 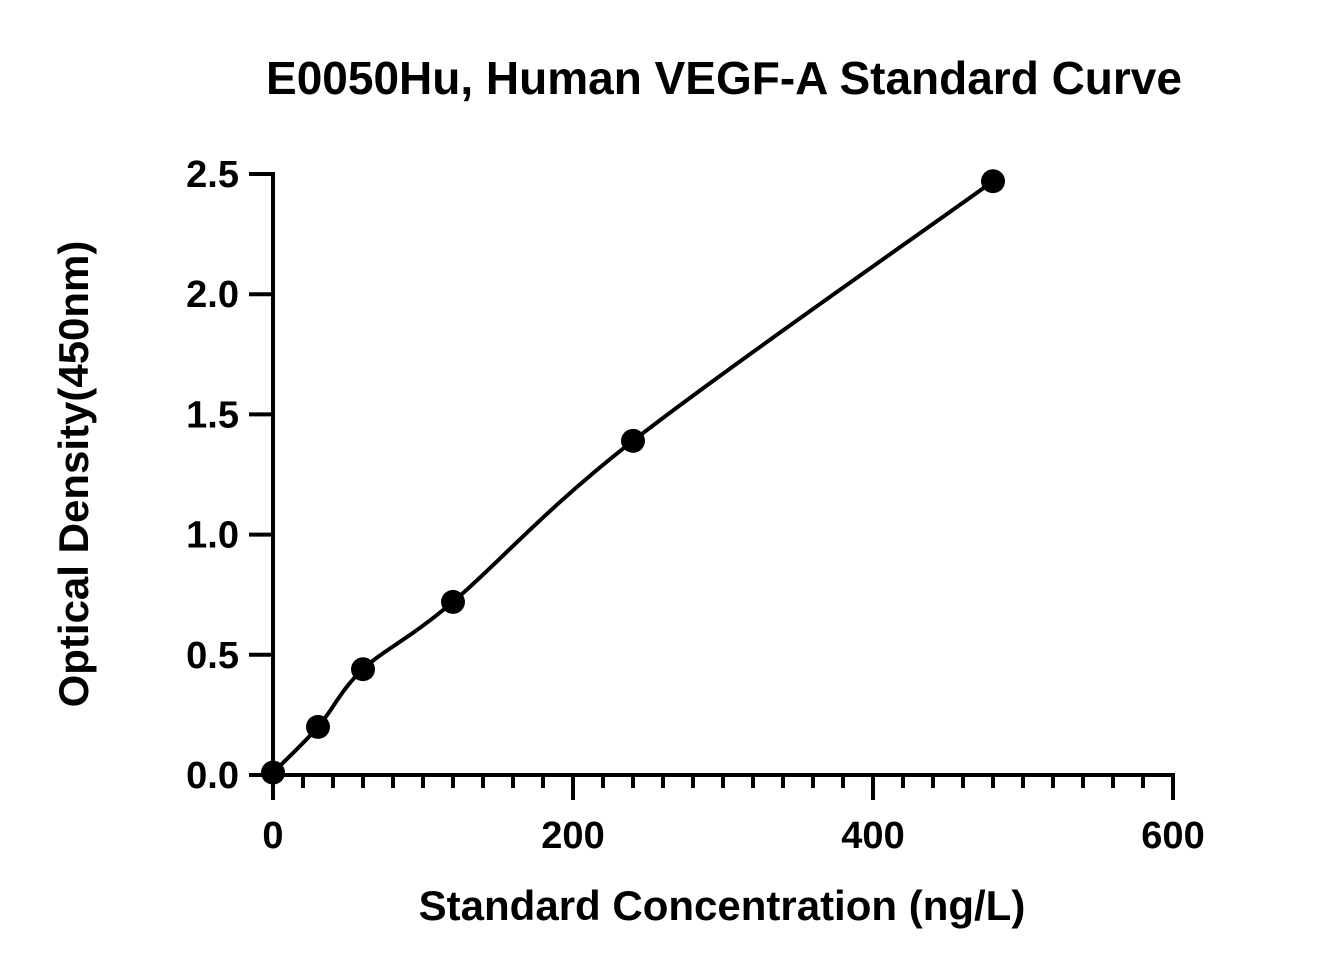 I want to click on y-tick-label: 2.0, so click(x=212, y=295).